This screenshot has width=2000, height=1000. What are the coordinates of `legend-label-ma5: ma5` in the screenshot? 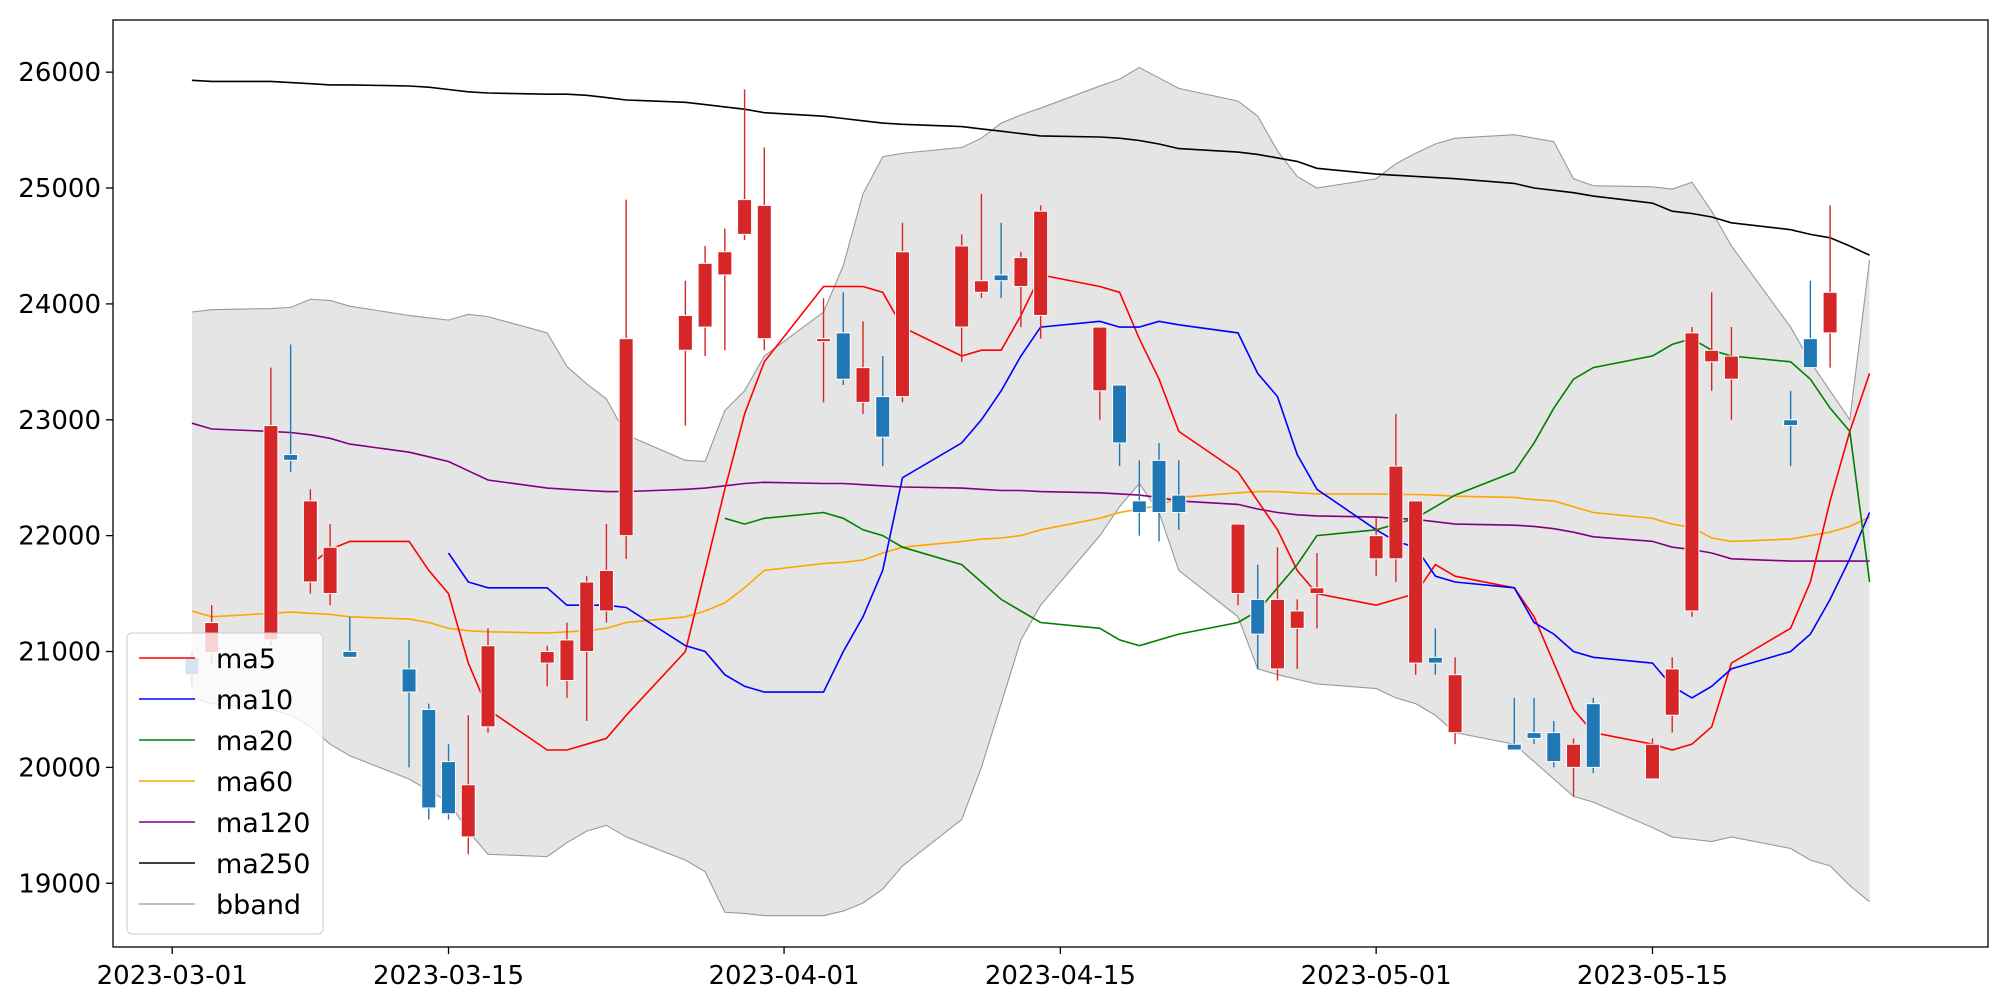 It's located at (246, 659).